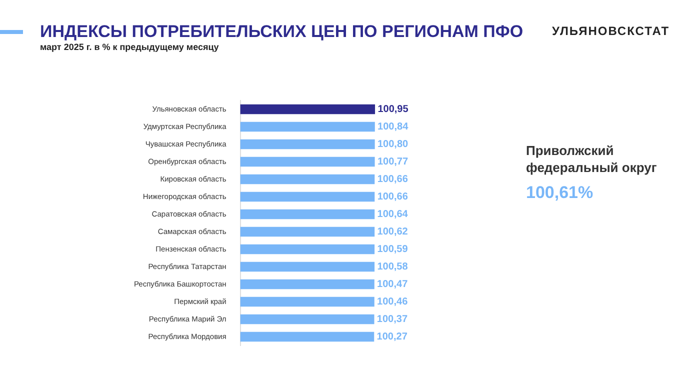 Image resolution: width=700 pixels, height=371 pixels. What do you see at coordinates (129, 47) in the screenshot?
I see `text: март 2025 г. в % к предыдущему месяцу` at bounding box center [129, 47].